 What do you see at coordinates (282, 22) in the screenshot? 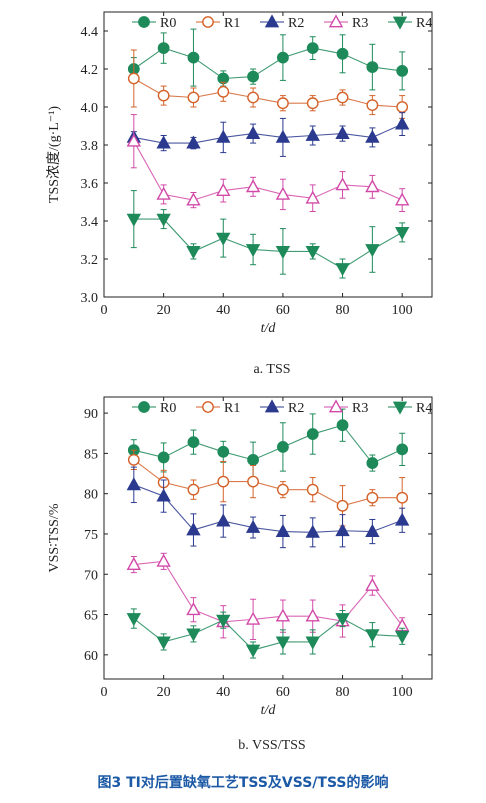
I see `panel-a-legend: R0 R1 R2 R3 R4` at bounding box center [282, 22].